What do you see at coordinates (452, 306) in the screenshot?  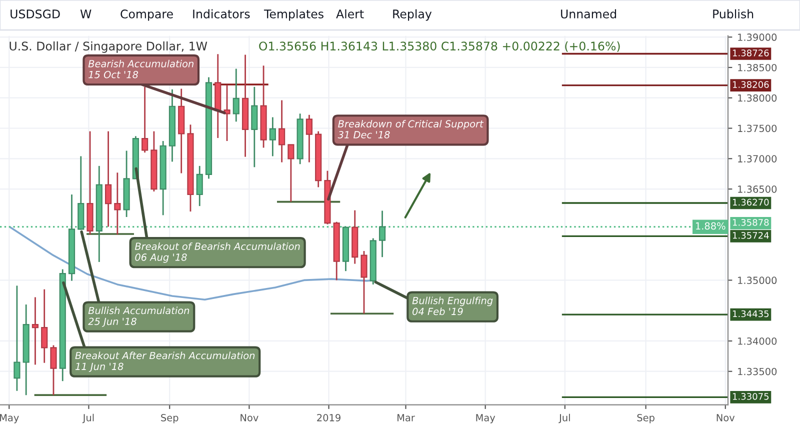 I see `annotation: Bullish Engulfing 04 Feb '19` at bounding box center [452, 306].